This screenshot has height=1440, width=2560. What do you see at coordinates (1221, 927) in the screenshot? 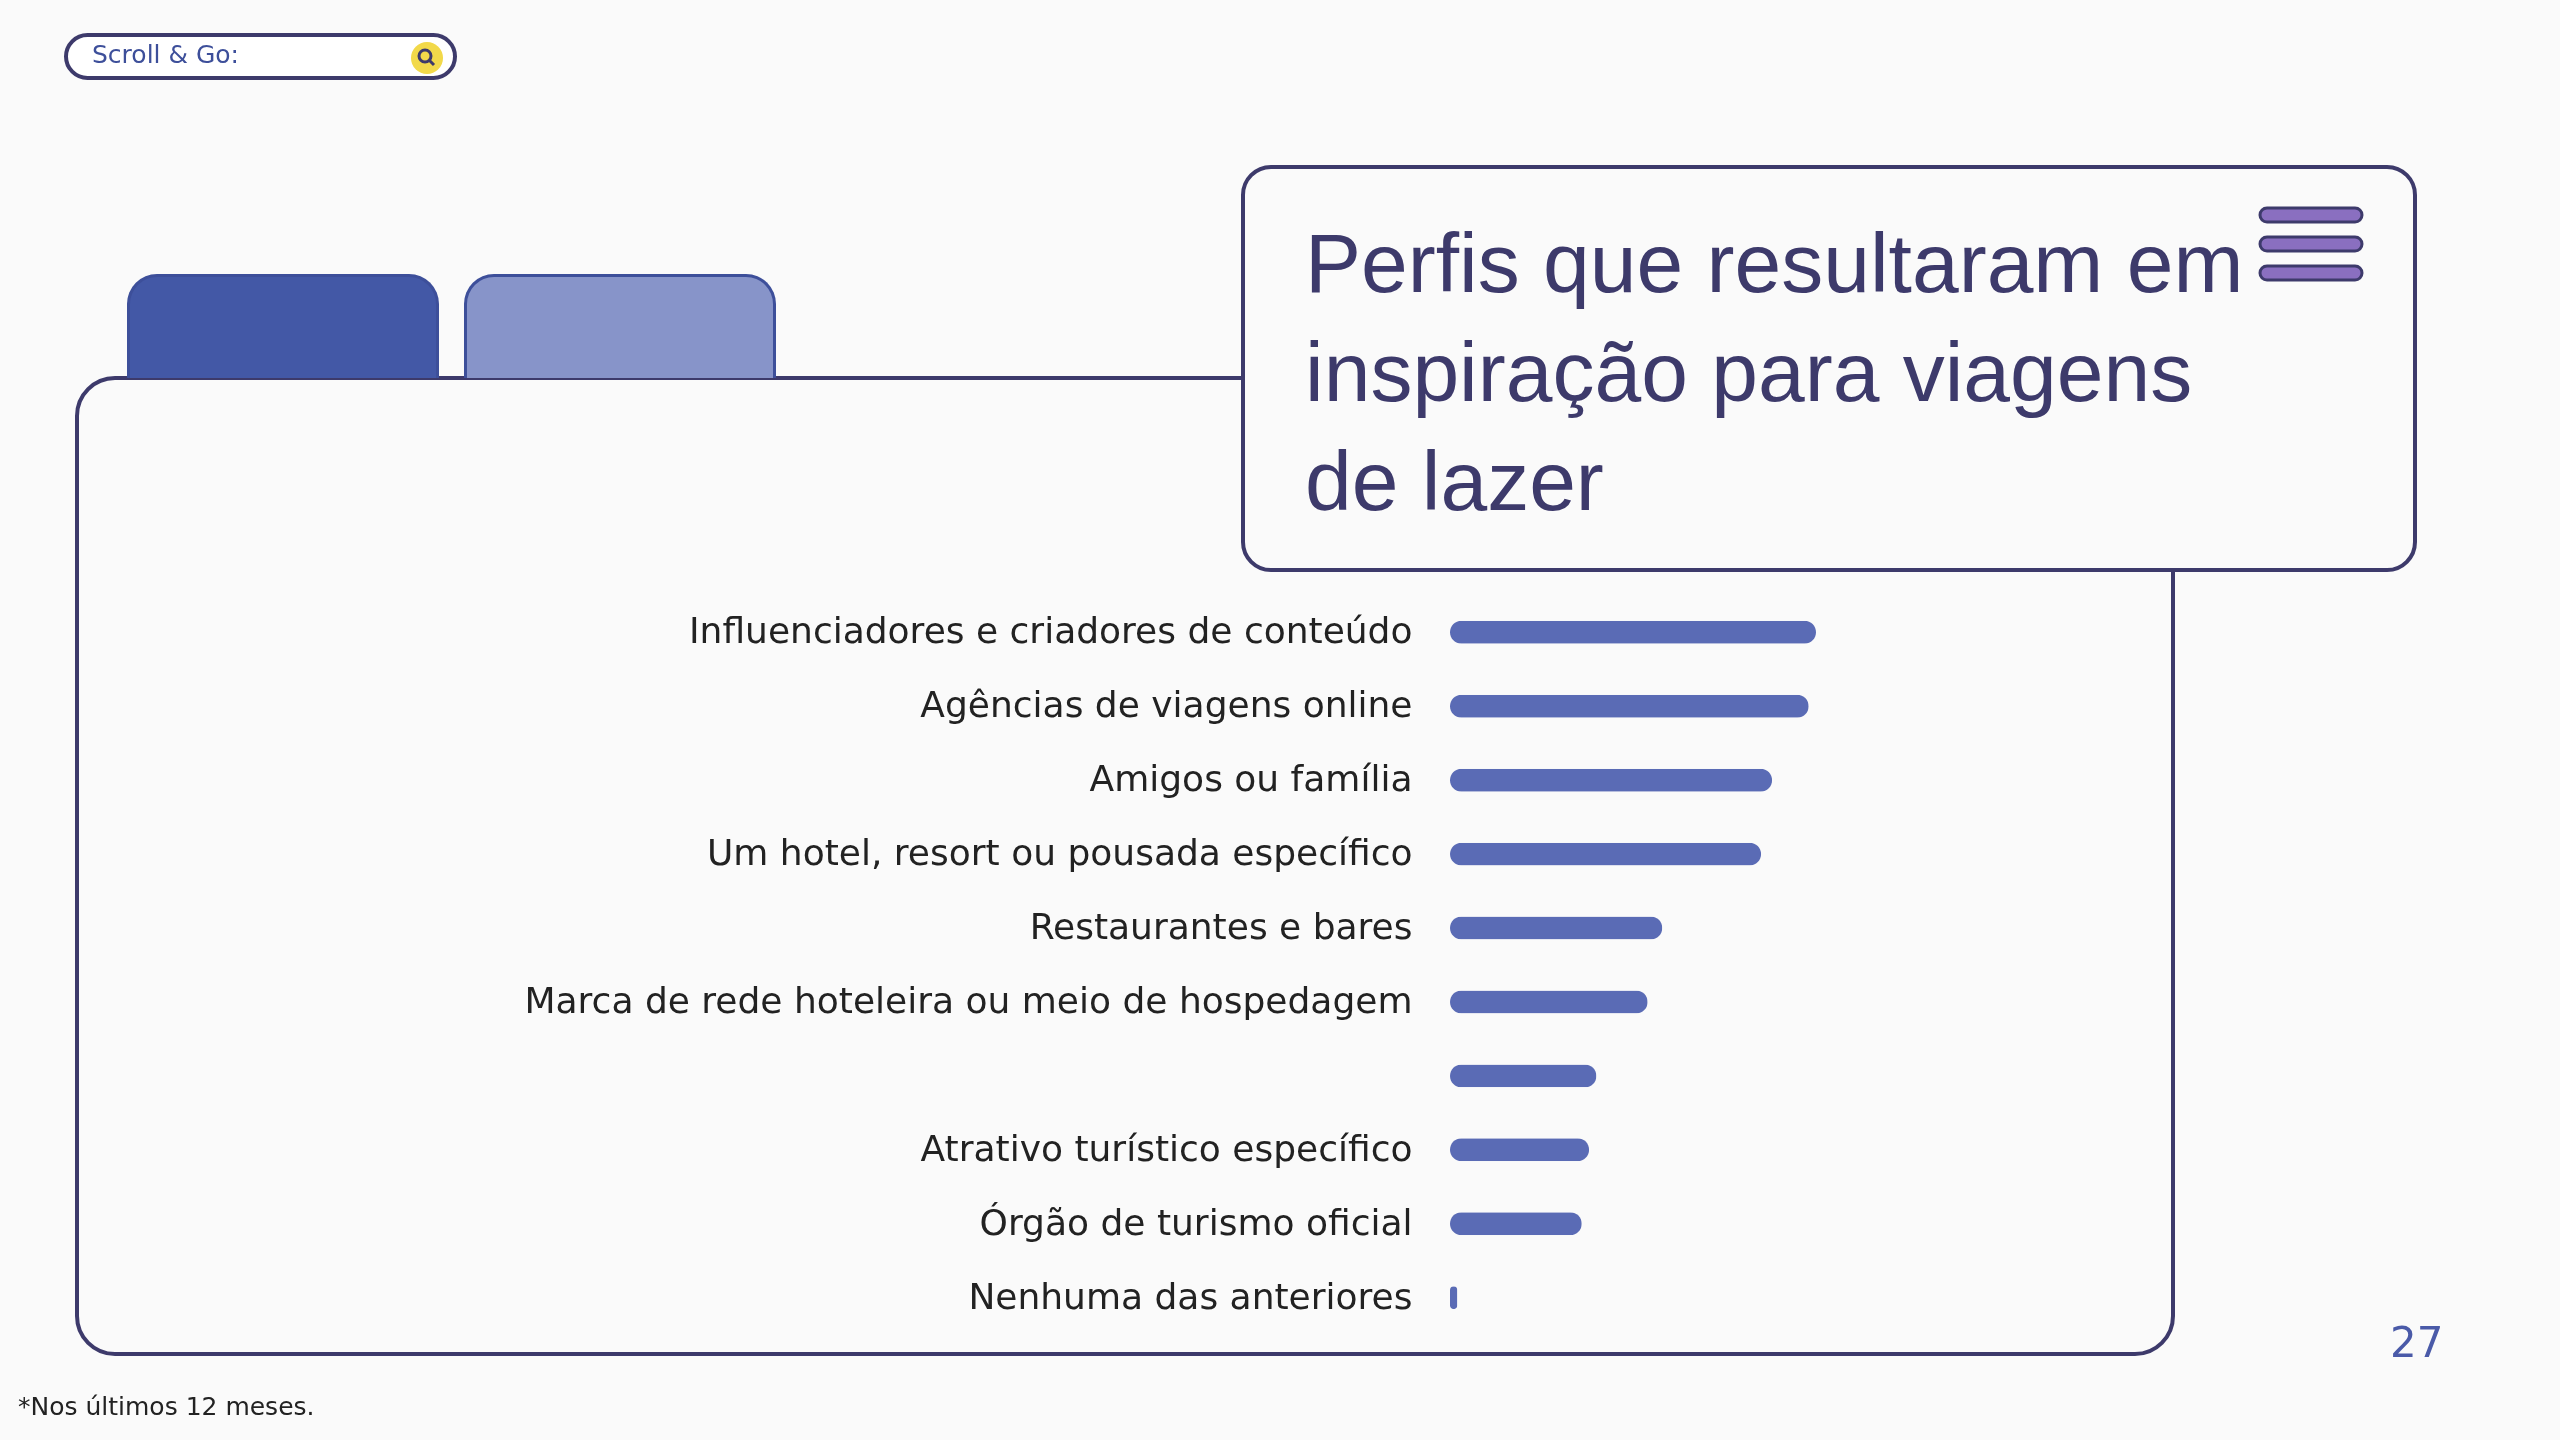
I see `y-tick-label: Restaurantes e bares` at bounding box center [1221, 927].